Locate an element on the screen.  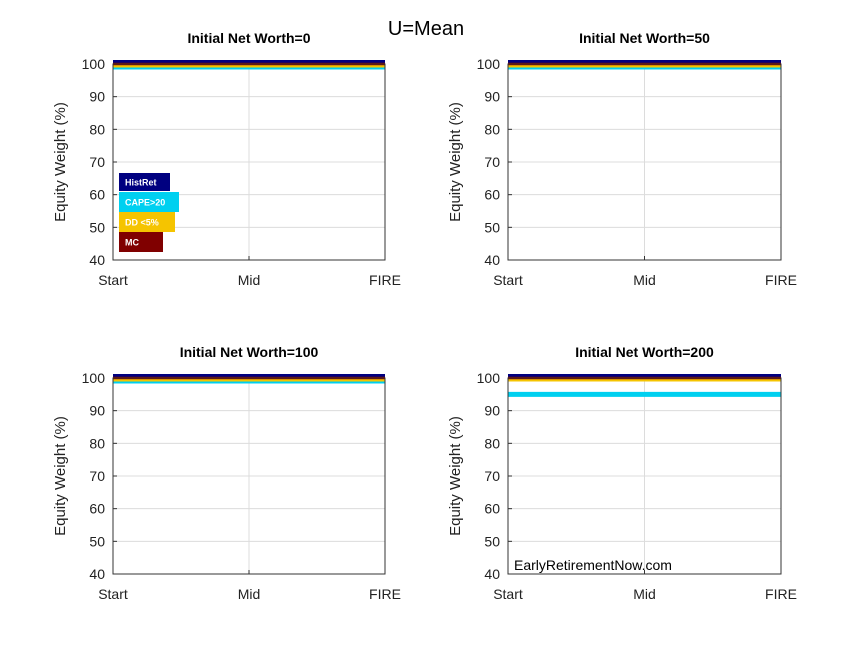
legend-swatch-mc is located at coordinates (141, 242).